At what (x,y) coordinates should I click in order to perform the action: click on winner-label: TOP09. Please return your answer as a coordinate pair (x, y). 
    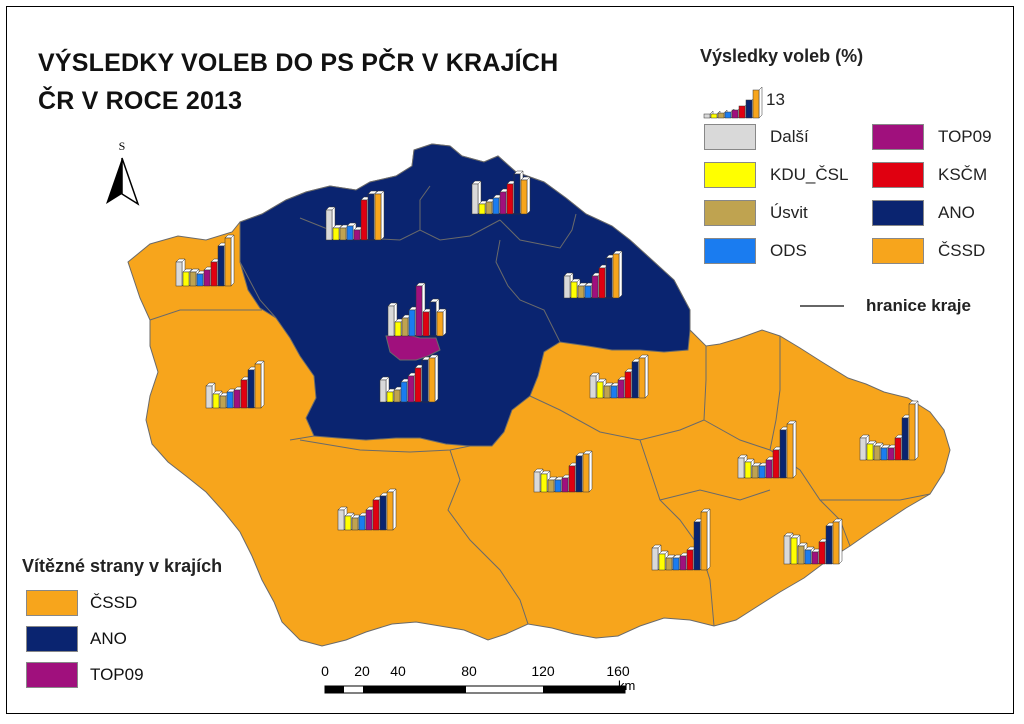
    Looking at the image, I should click on (117, 674).